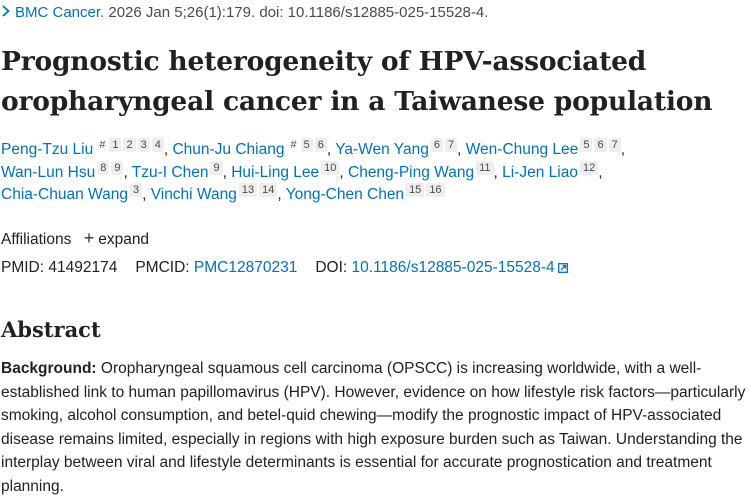 This screenshot has height=500, width=750. I want to click on doi-link: 10.1186/s12885-025-15528-4, so click(460, 267).